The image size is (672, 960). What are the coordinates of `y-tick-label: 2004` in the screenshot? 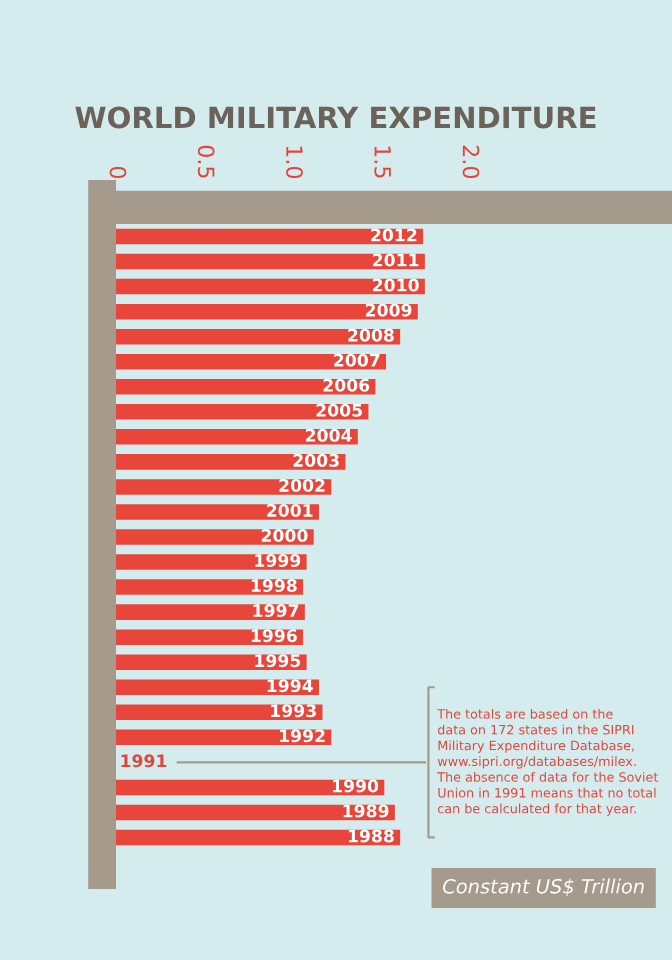 It's located at (328, 435).